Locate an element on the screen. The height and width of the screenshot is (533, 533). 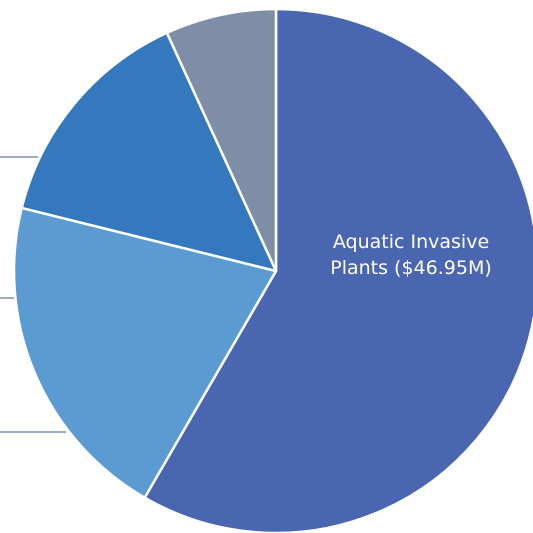
slice-label-line: Aquatic Invasive is located at coordinates (411, 242).